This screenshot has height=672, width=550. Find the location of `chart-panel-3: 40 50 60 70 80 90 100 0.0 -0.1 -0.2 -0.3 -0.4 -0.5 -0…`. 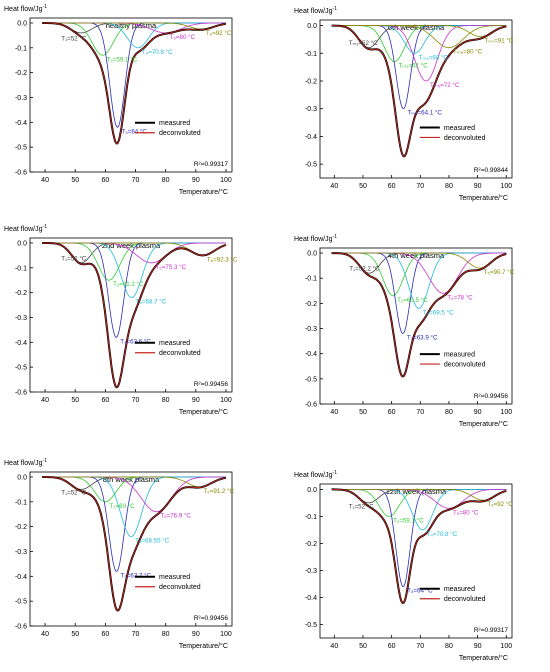

chart-panel-3: 40 50 60 70 80 90 100 0.0 -0.1 -0.2 -0.3 -0.4 -0.5 -0… is located at coordinates (121, 320).